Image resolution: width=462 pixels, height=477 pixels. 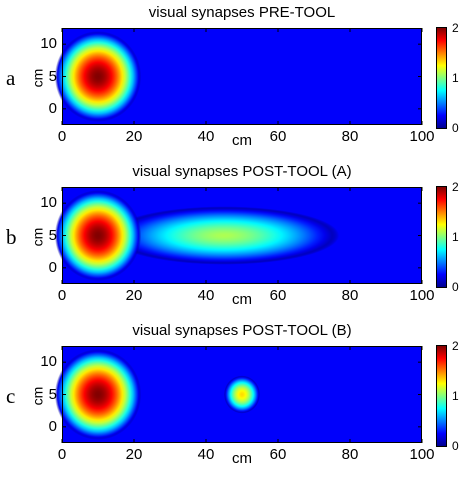 What do you see at coordinates (242, 12) in the screenshot?
I see `panel-title: visual synapses PRE-TOOL` at bounding box center [242, 12].